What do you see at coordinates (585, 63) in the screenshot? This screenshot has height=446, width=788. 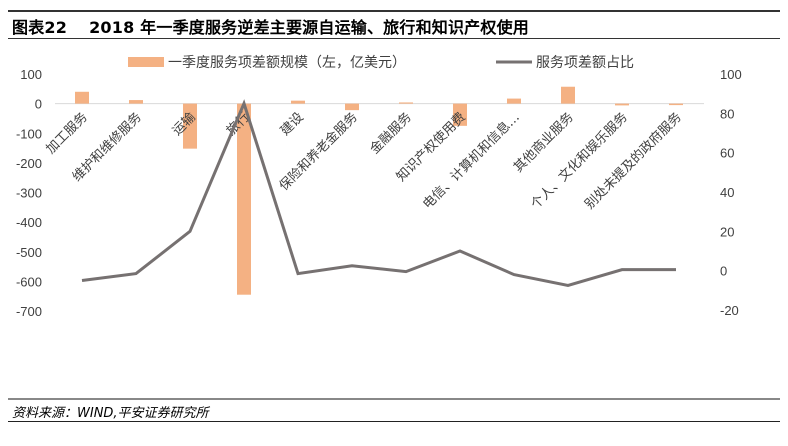 I see `legend-line-label: 服务项差额占比` at bounding box center [585, 63].